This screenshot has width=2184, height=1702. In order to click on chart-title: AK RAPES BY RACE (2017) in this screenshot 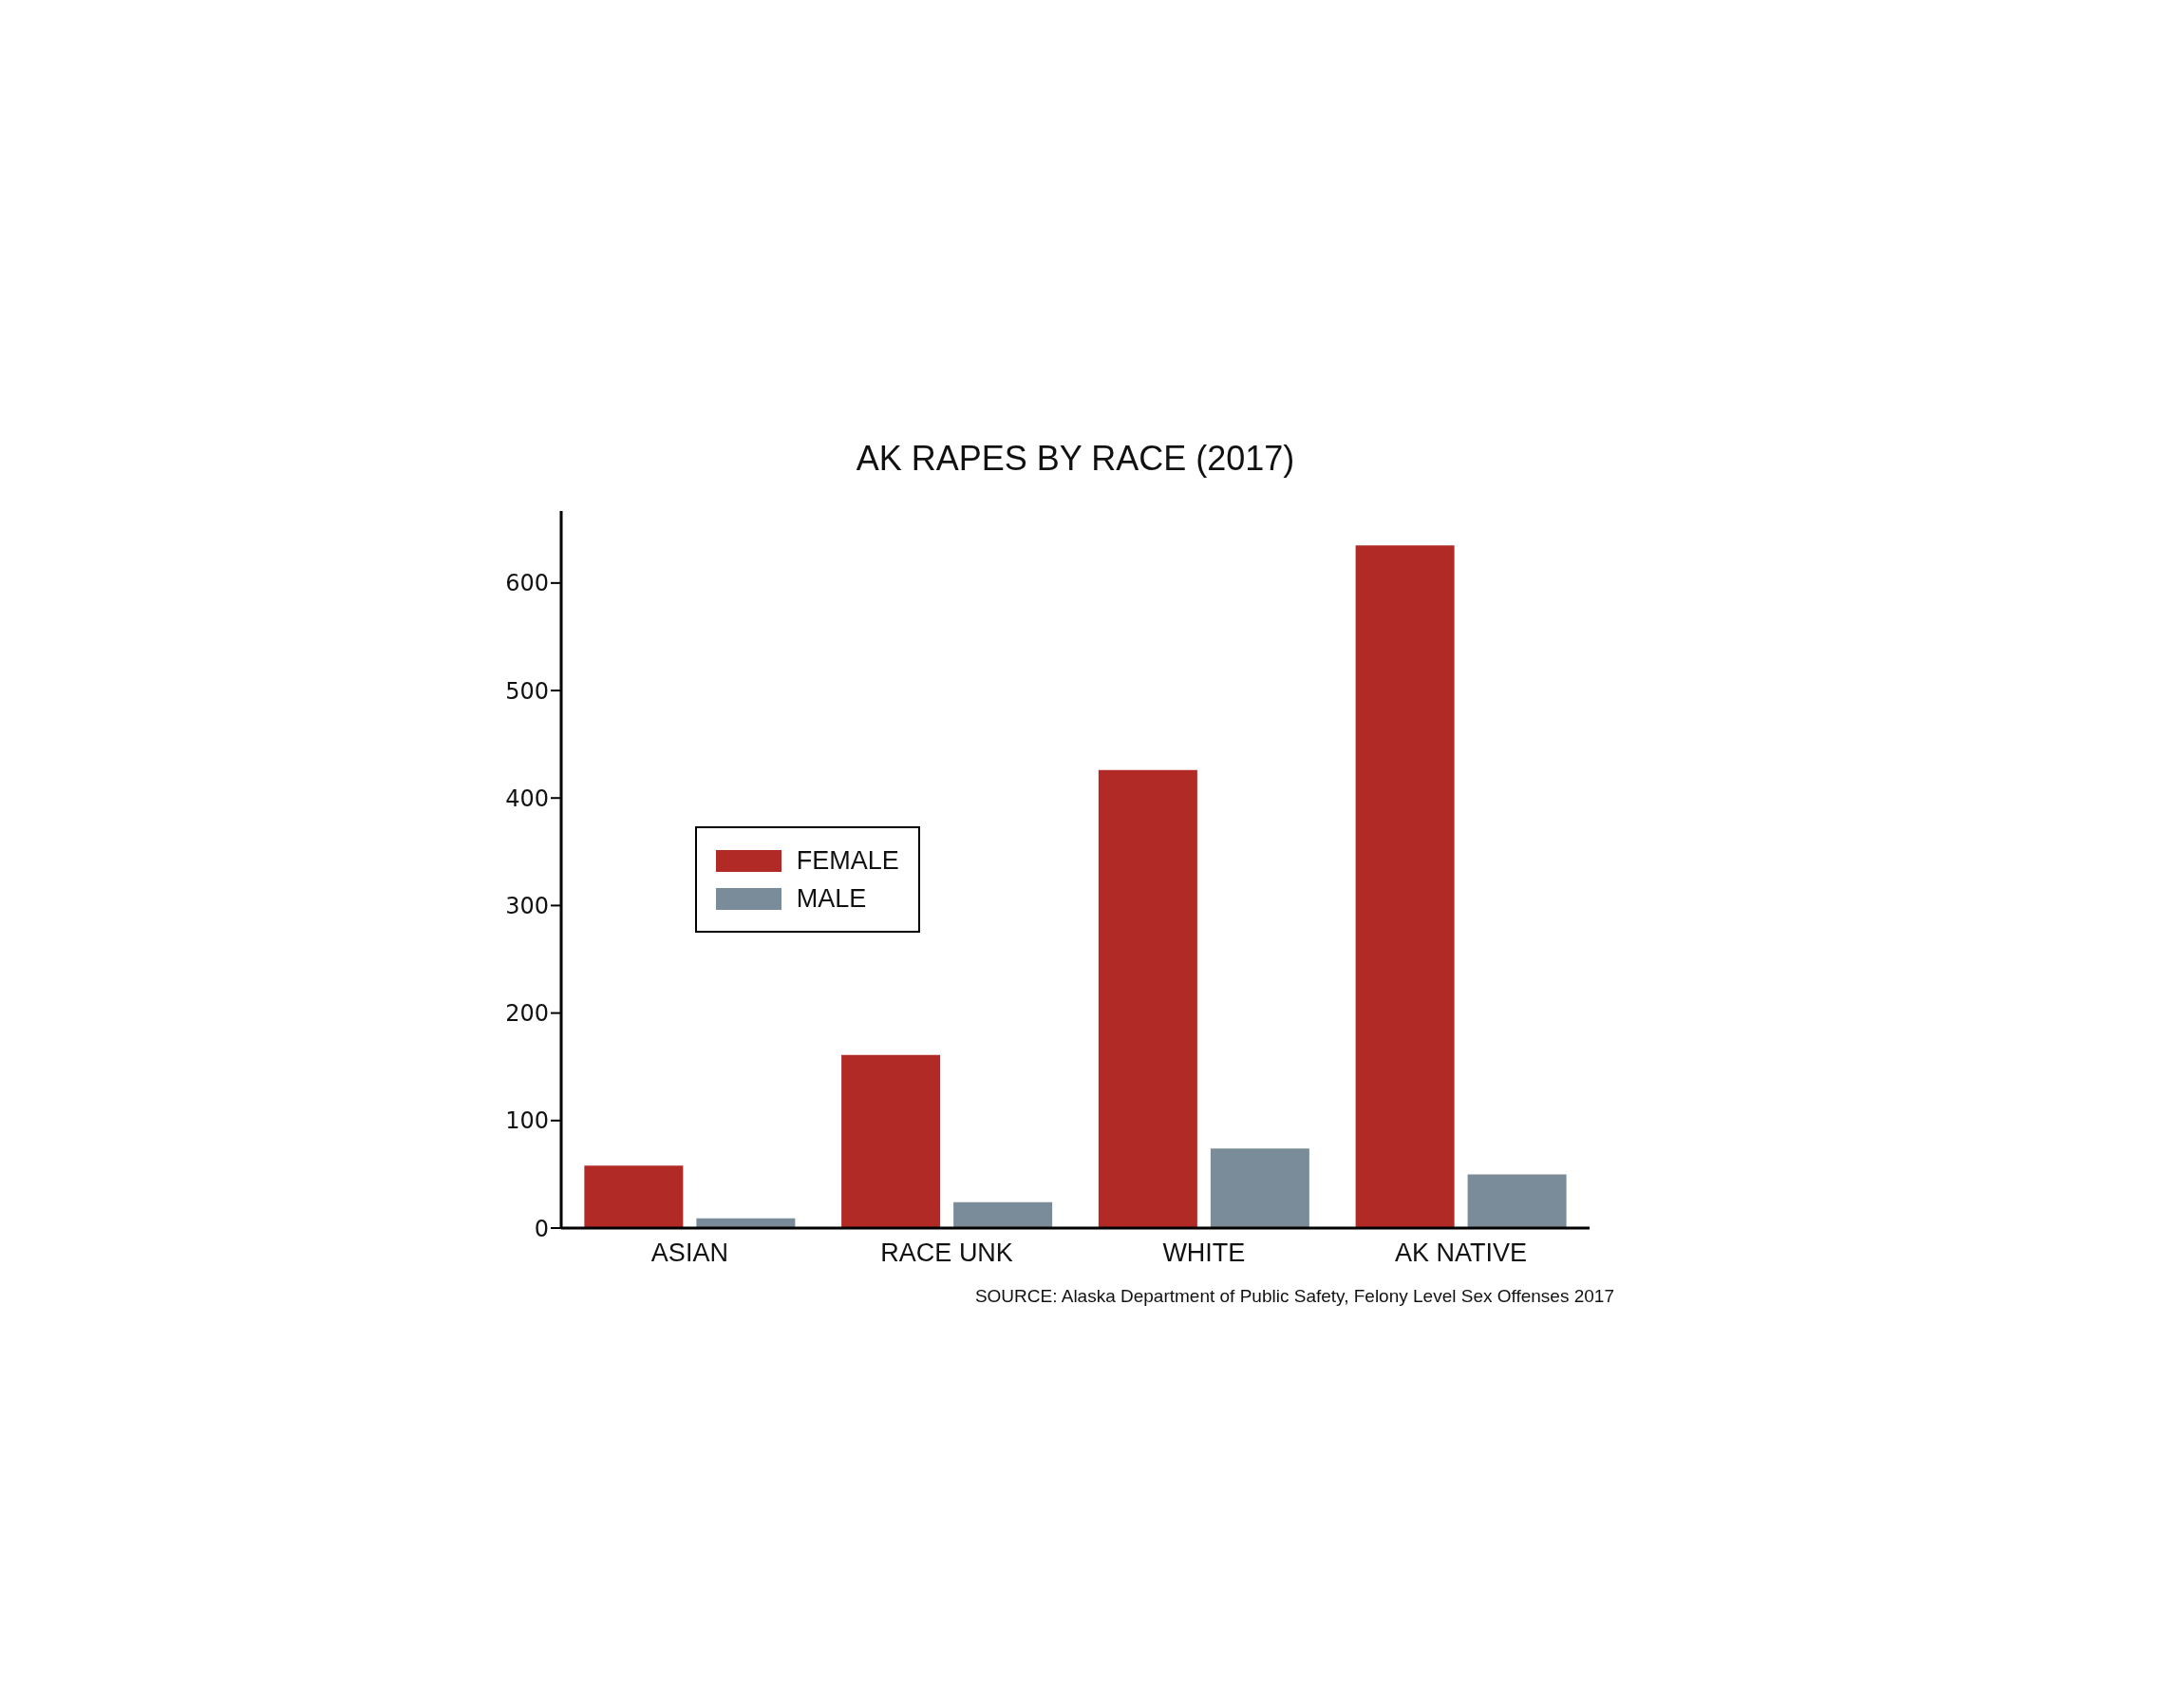, I will do `click(1075, 459)`.